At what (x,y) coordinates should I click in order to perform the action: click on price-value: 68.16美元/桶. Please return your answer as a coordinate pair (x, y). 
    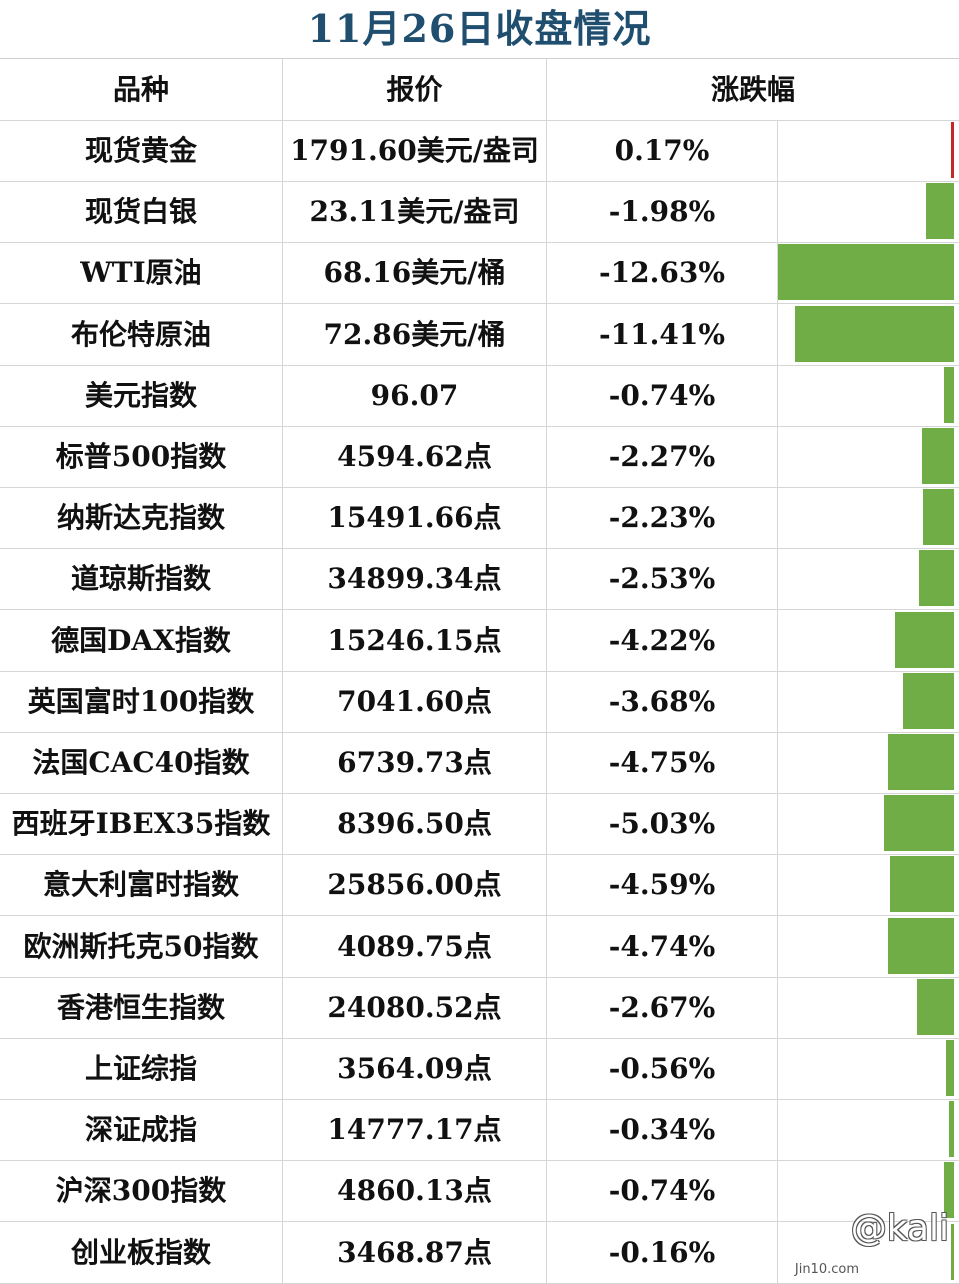
    Looking at the image, I should click on (415, 273).